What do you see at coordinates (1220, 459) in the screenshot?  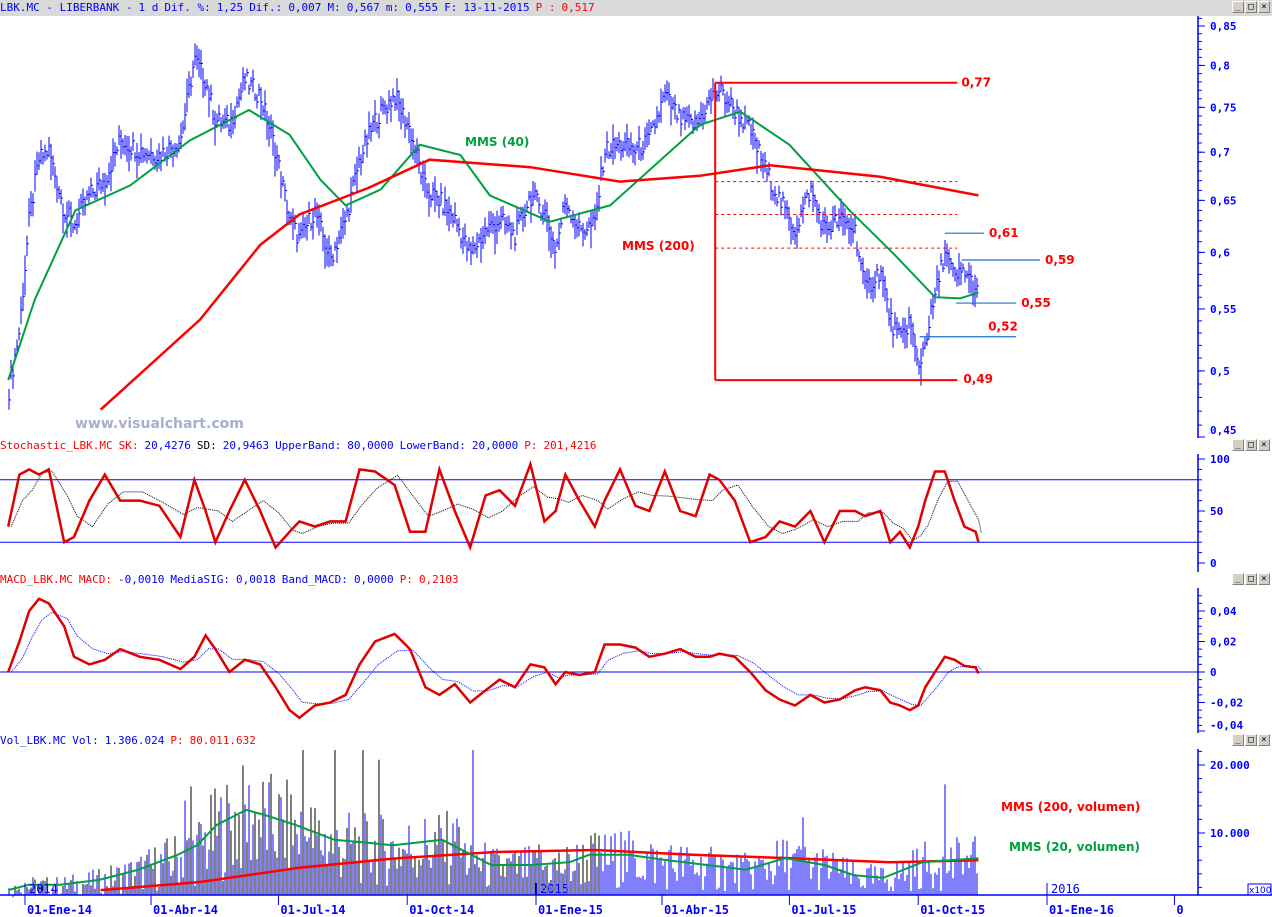 I see `stochastic-axis-label: 100` at bounding box center [1220, 459].